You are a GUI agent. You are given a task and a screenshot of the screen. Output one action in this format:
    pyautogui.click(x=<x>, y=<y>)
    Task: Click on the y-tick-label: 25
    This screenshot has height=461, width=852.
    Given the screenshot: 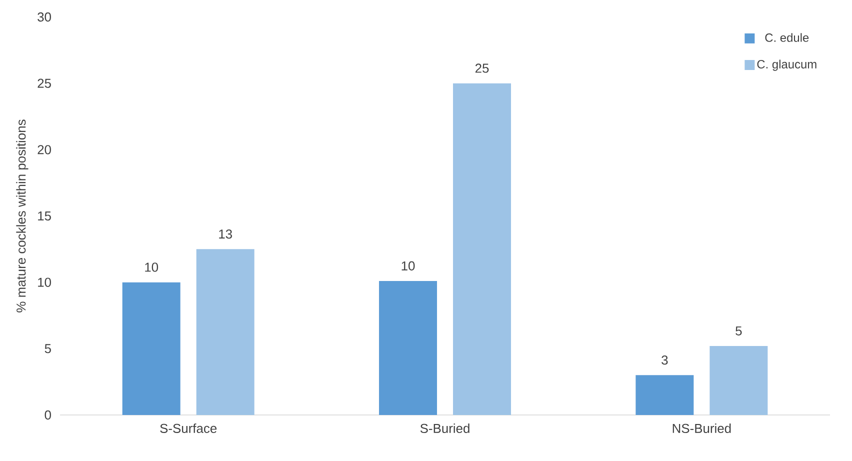 What is the action you would take?
    pyautogui.click(x=44, y=83)
    